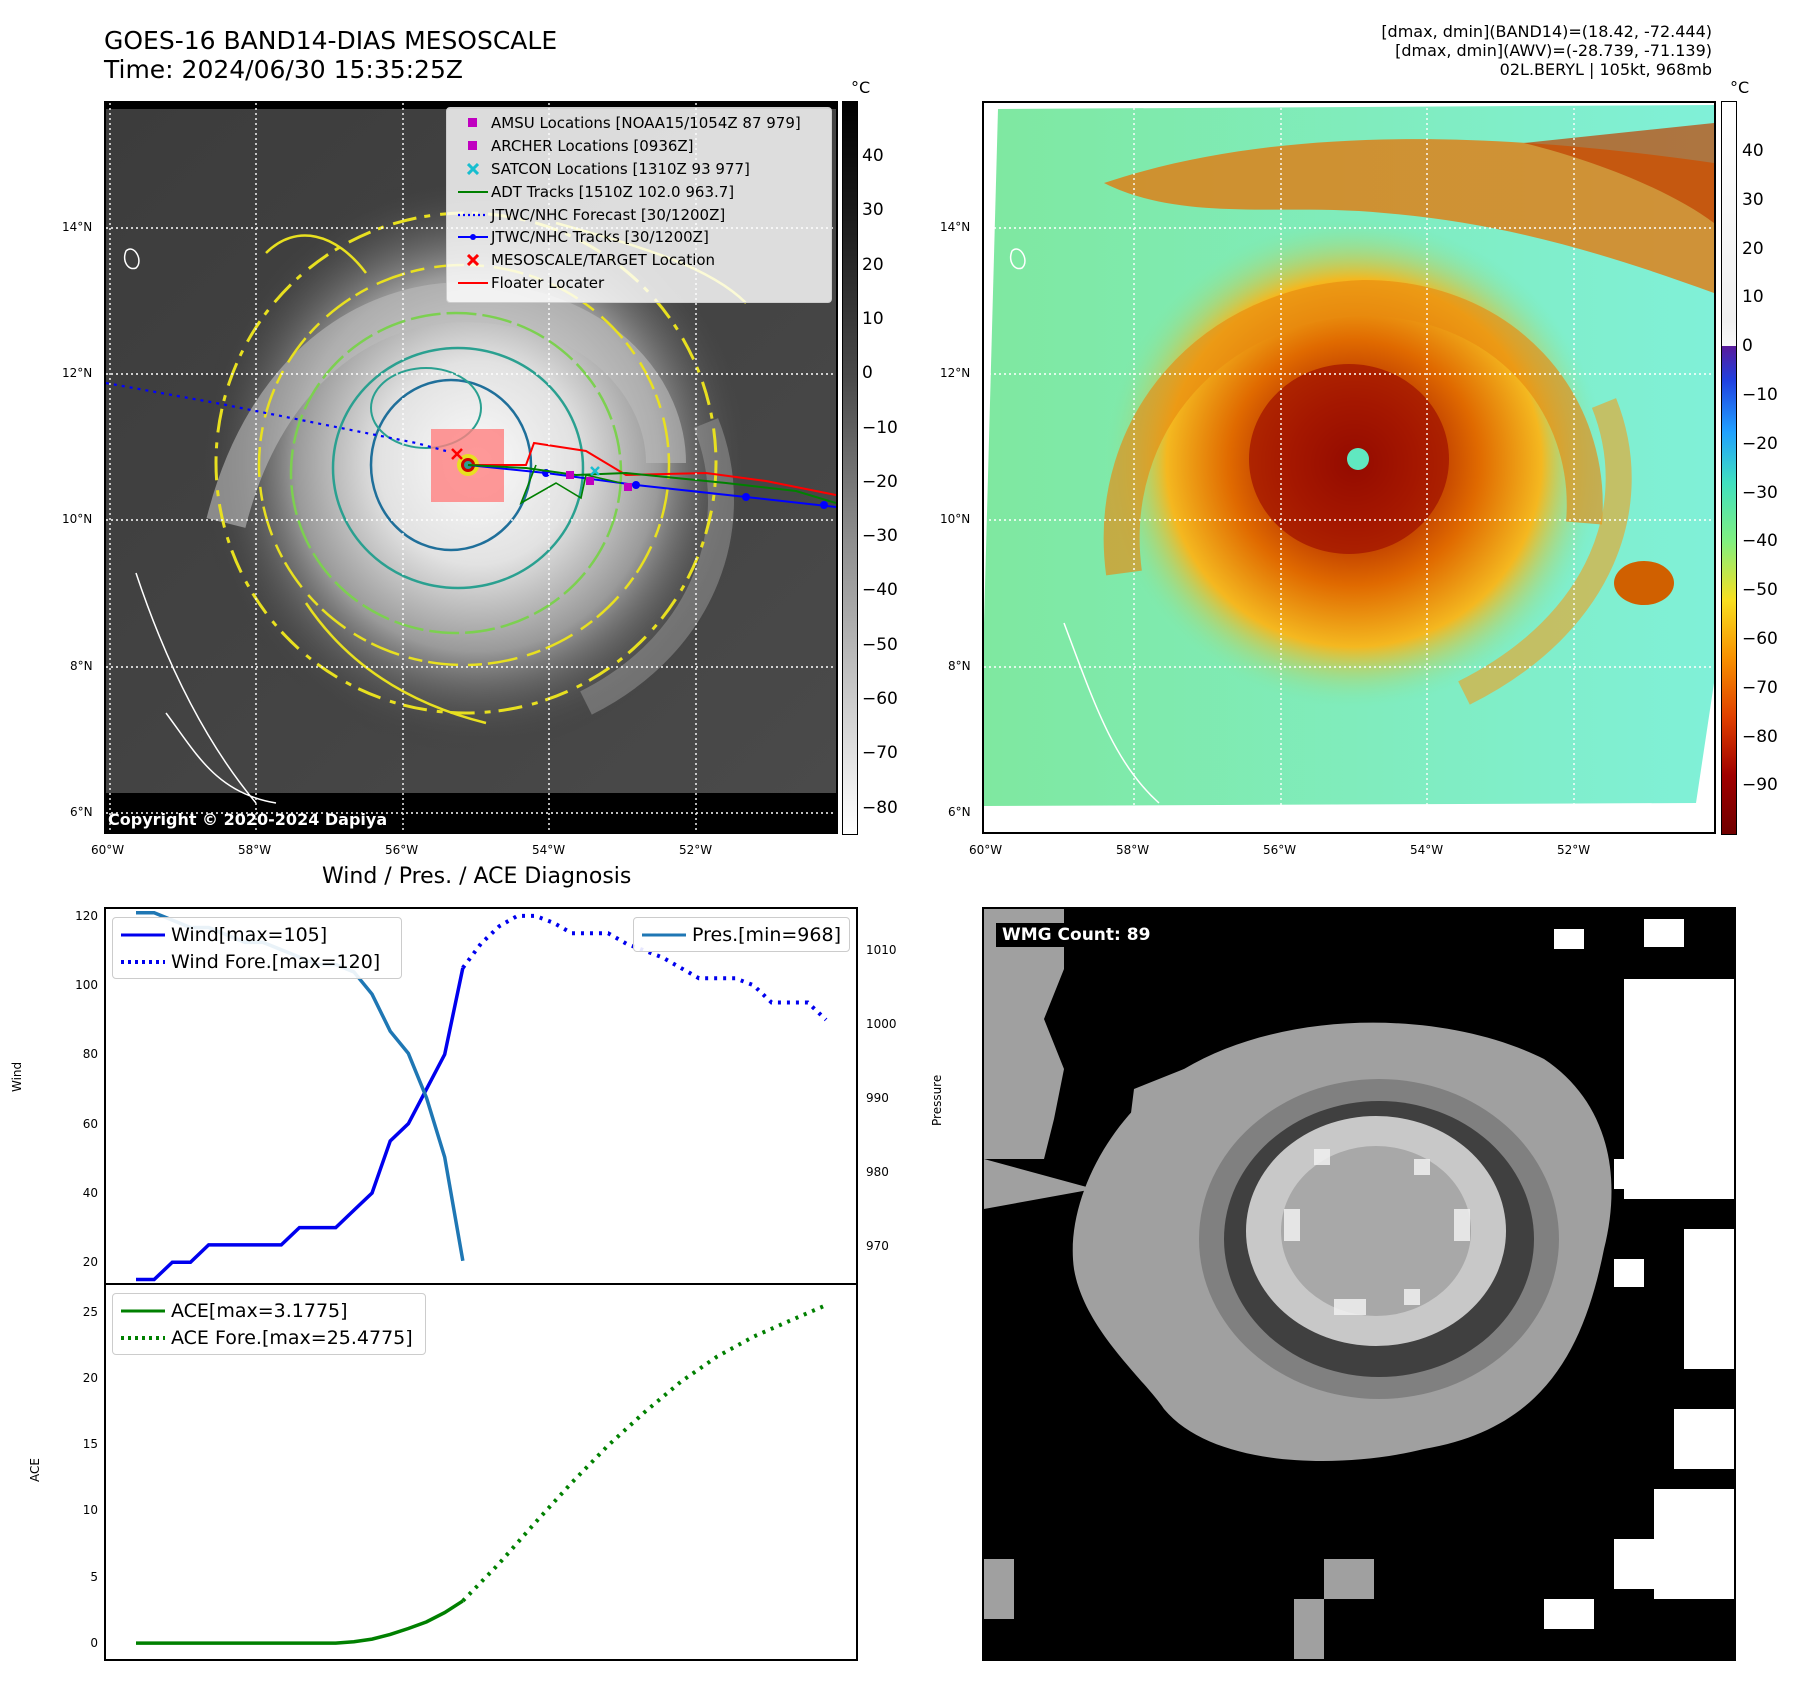 This screenshot has width=1797, height=1690. What do you see at coordinates (35, 1470) in the screenshot?
I see `ace-axis-label: ACE` at bounding box center [35, 1470].